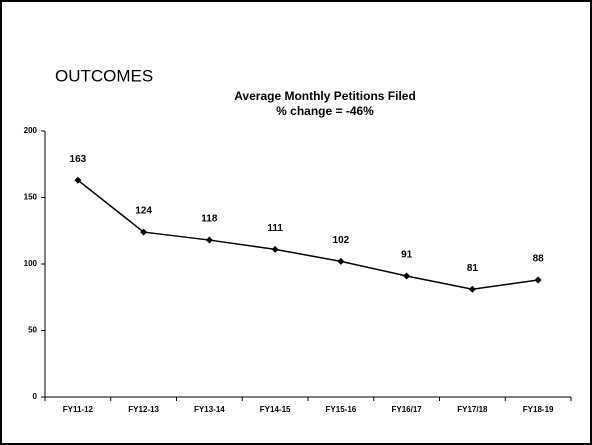 This screenshot has width=592, height=445. What do you see at coordinates (407, 255) in the screenshot?
I see `data-label: 91` at bounding box center [407, 255].